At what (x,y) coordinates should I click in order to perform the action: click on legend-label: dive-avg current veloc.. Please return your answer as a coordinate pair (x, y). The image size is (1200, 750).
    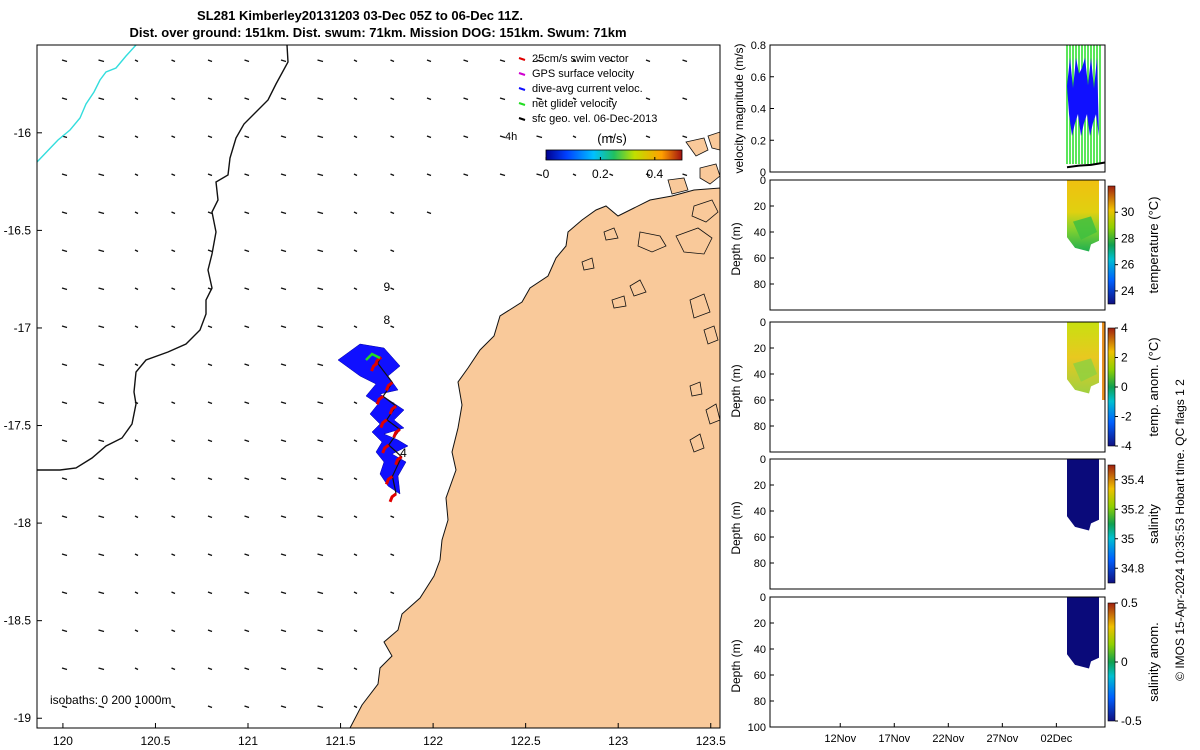
    Looking at the image, I should click on (587, 89).